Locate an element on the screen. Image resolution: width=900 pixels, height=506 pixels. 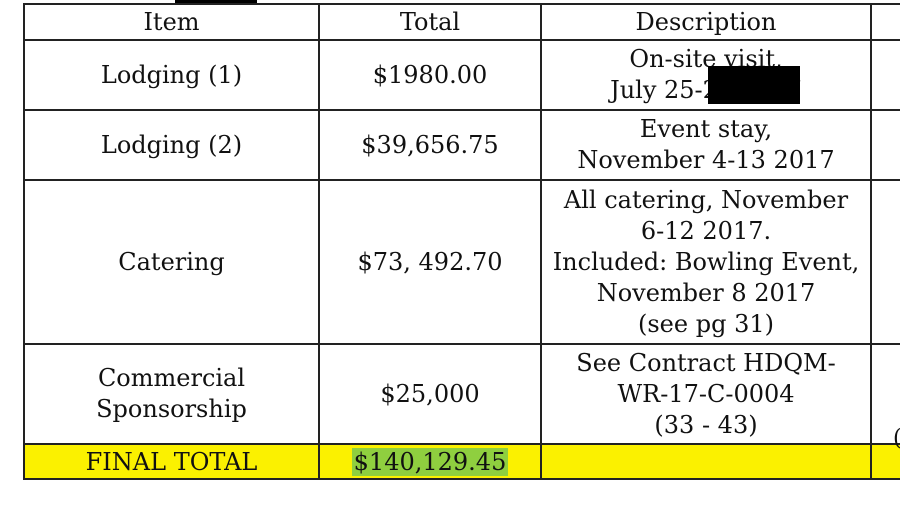
description-line: 6-12 2017. is located at coordinates (706, 230).